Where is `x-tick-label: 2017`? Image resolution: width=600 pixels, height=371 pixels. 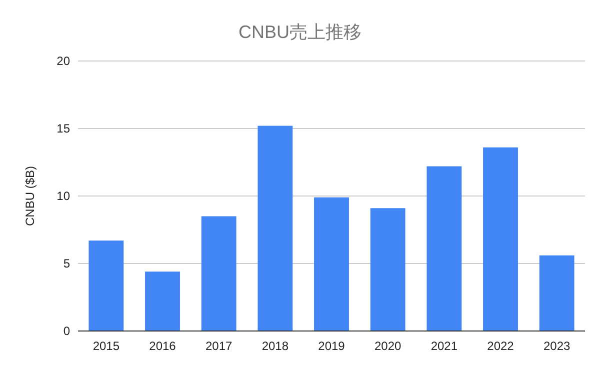
x-tick-label: 2017 is located at coordinates (219, 346).